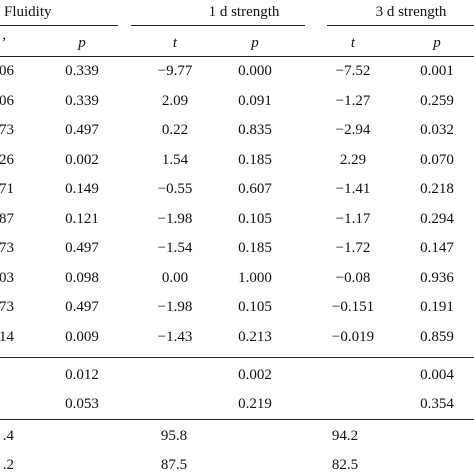  What do you see at coordinates (255, 337) in the screenshot?
I see `cell-d1-p: 0.213` at bounding box center [255, 337].